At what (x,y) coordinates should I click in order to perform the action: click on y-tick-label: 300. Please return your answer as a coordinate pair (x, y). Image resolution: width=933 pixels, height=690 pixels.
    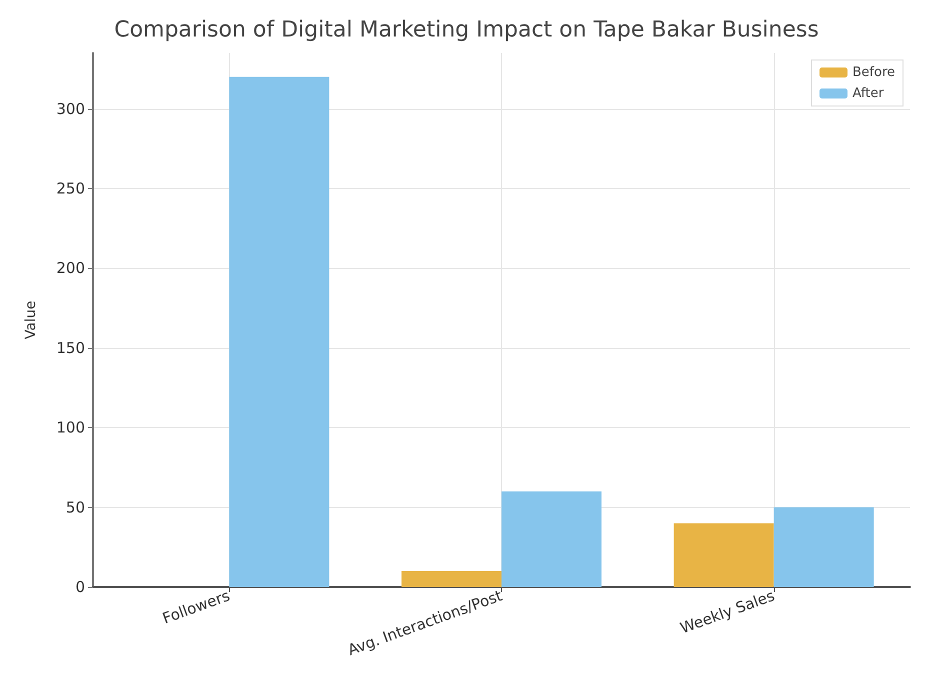
    Looking at the image, I should click on (70, 109).